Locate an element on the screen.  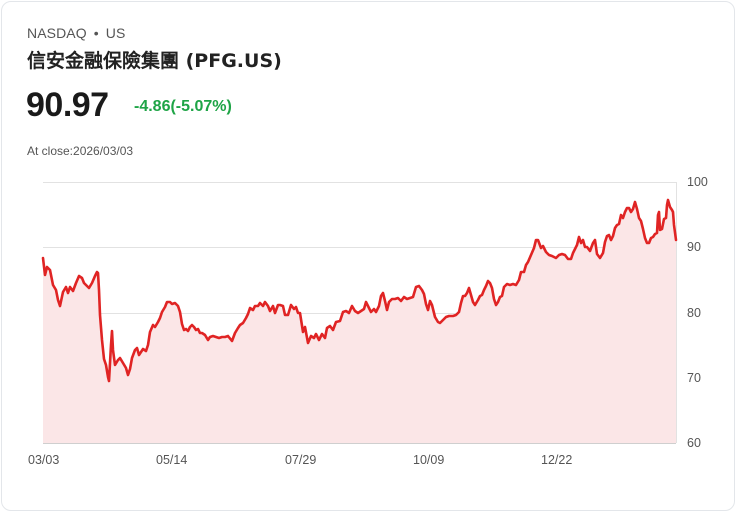
x-tick-3: 07/29 is located at coordinates (301, 460).